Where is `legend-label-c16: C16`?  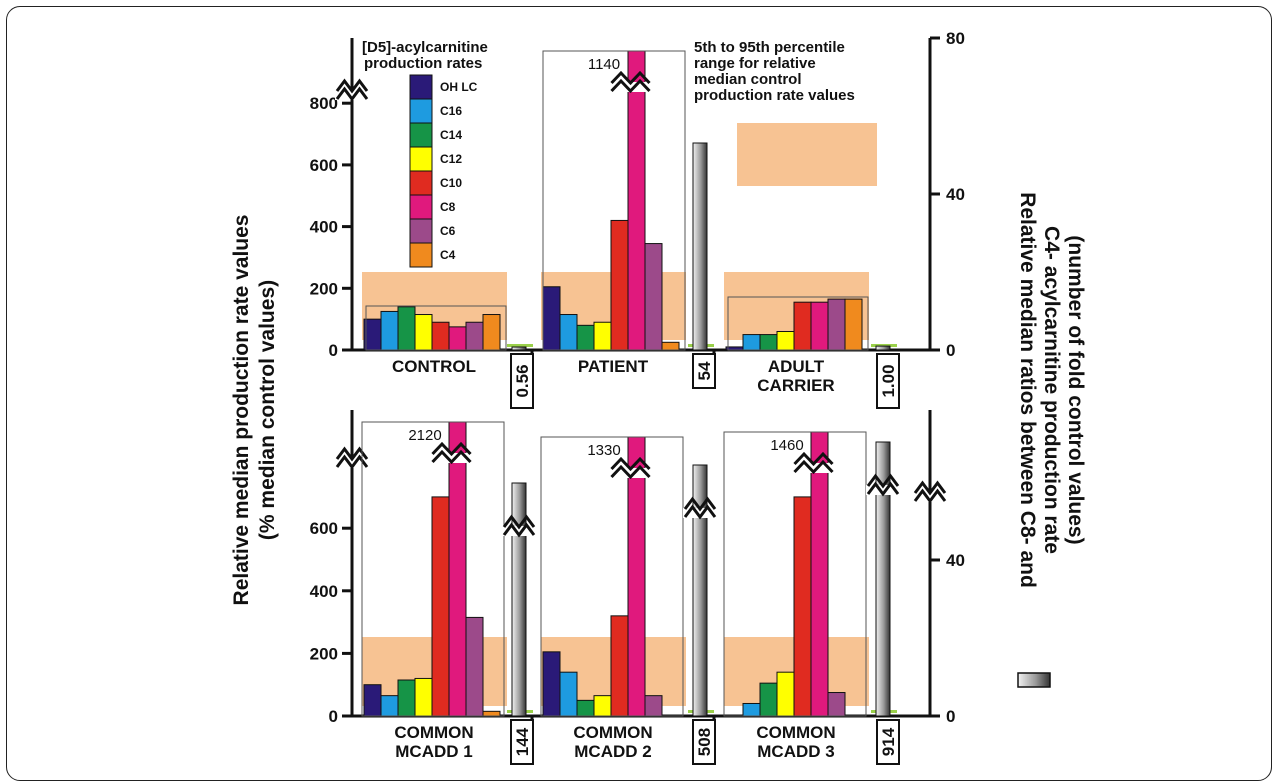 legend-label-c16: C16 is located at coordinates (451, 111).